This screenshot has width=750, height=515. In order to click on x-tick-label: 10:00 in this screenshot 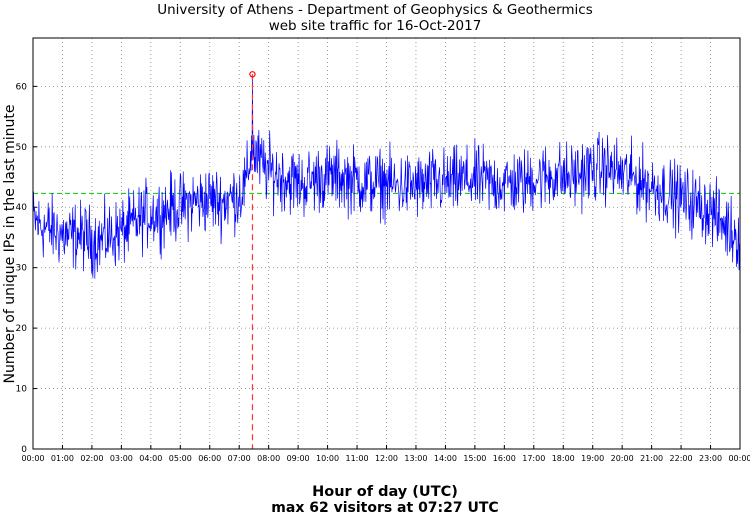, I will do `click(327, 458)`.